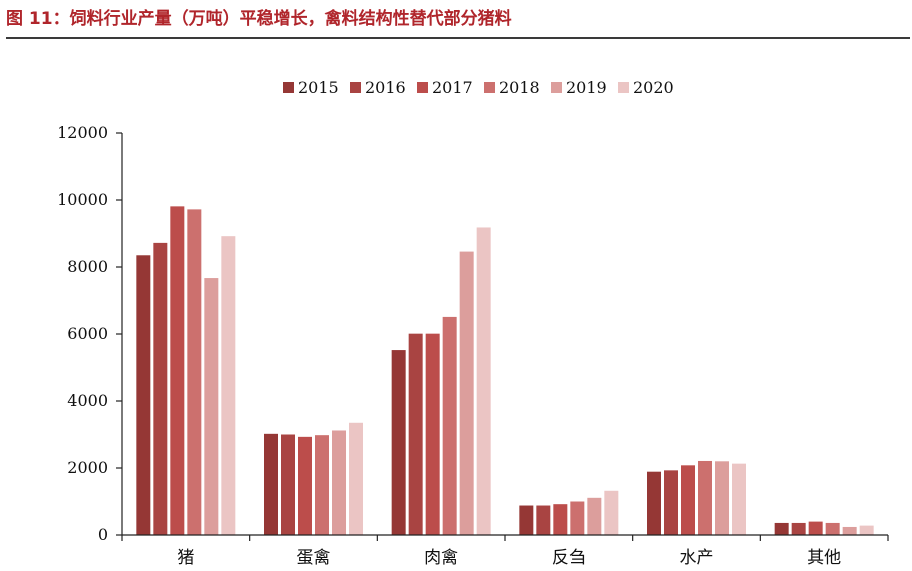  I want to click on legend-label: 2020, so click(653, 87).